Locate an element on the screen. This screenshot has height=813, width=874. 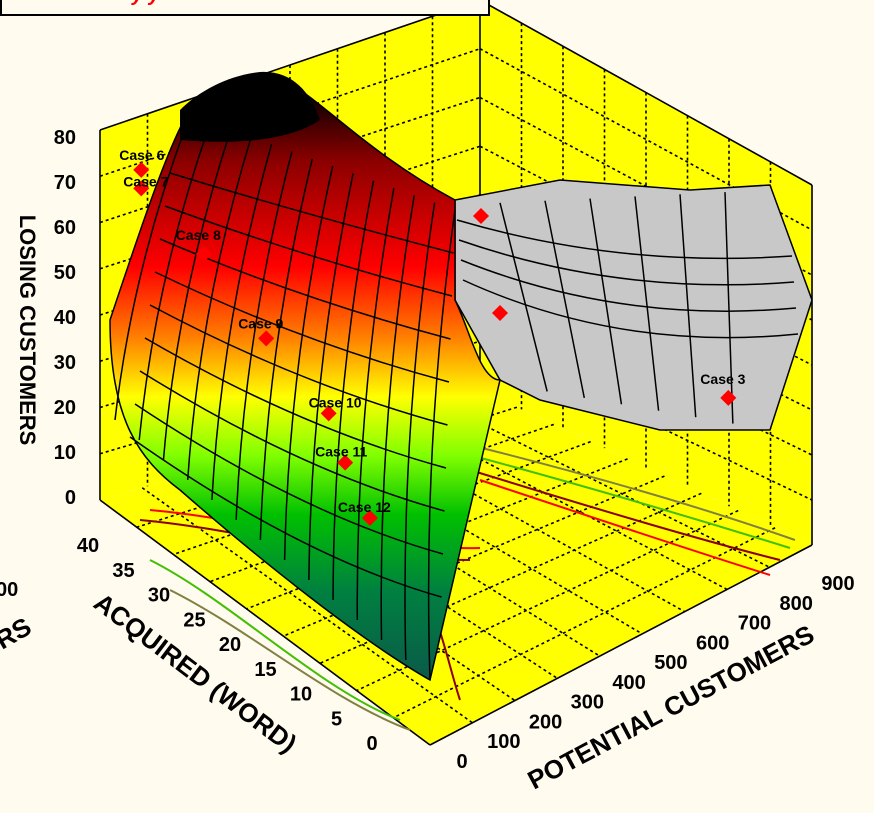
case-label: Case 12 is located at coordinates (364, 507).